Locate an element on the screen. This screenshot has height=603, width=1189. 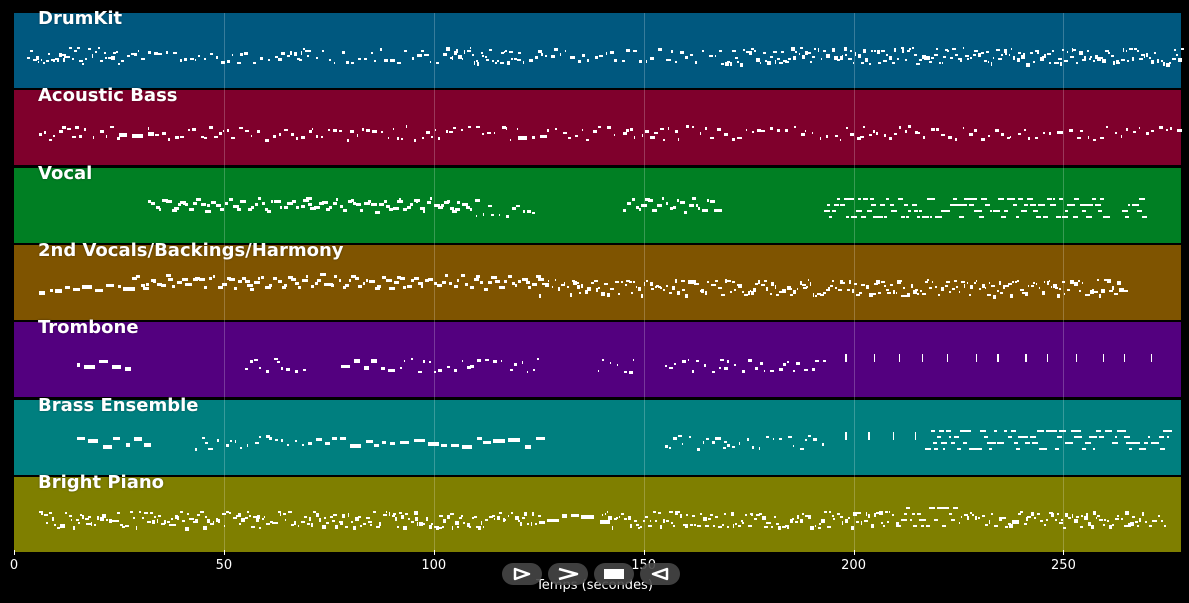
axis-tick is located at coordinates (434, 552).